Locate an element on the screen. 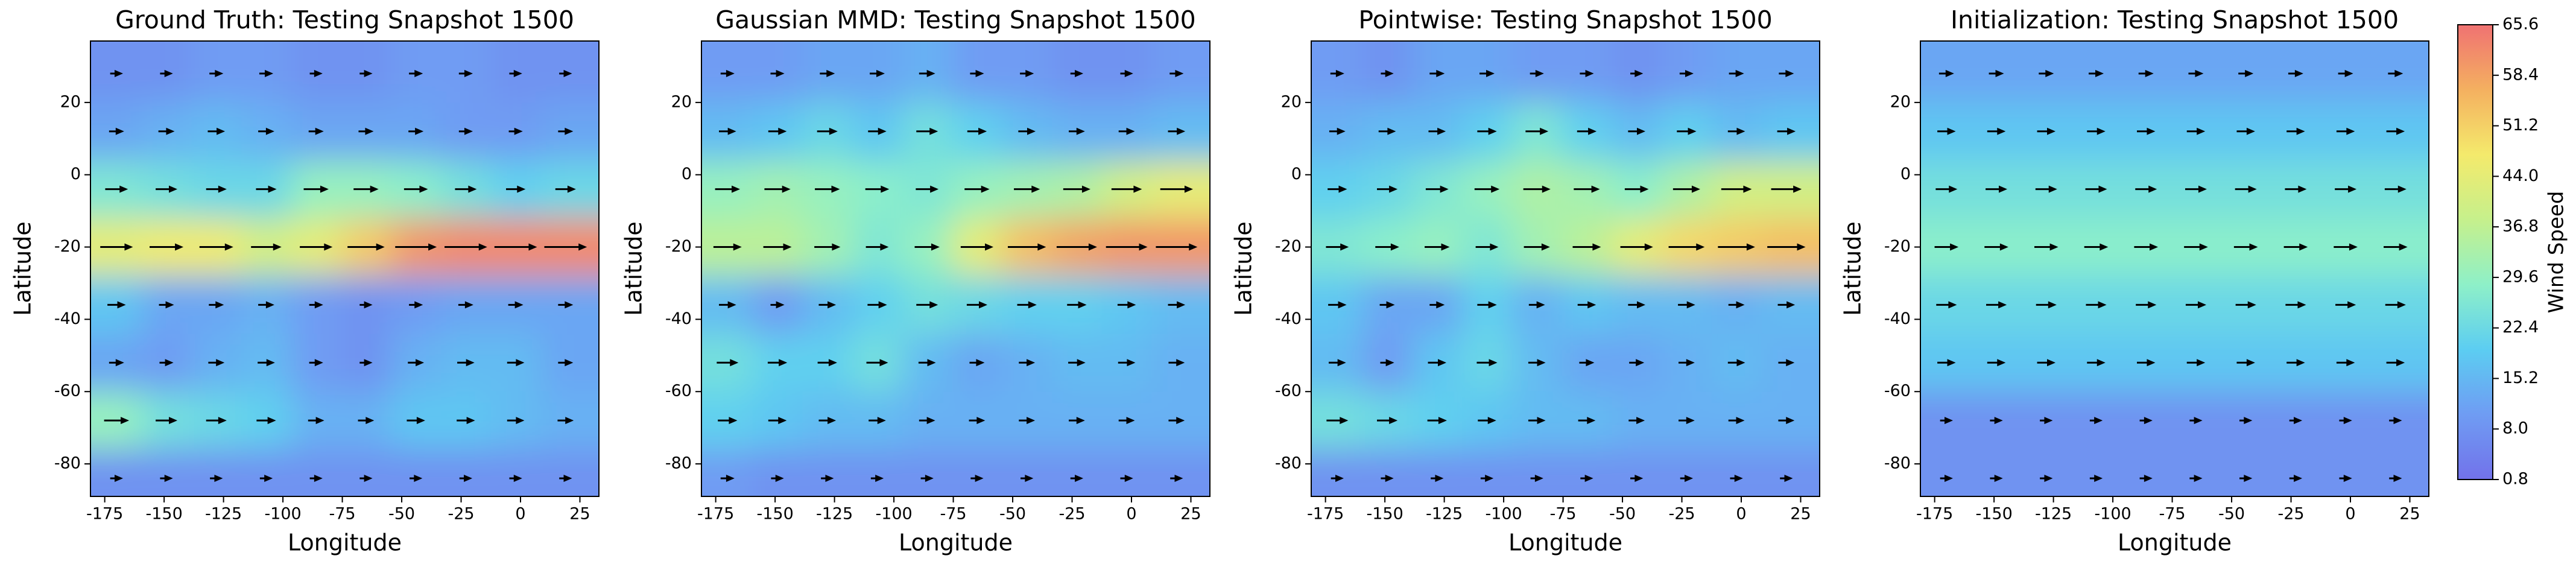  x-tick-label: -75 is located at coordinates (342, 514).